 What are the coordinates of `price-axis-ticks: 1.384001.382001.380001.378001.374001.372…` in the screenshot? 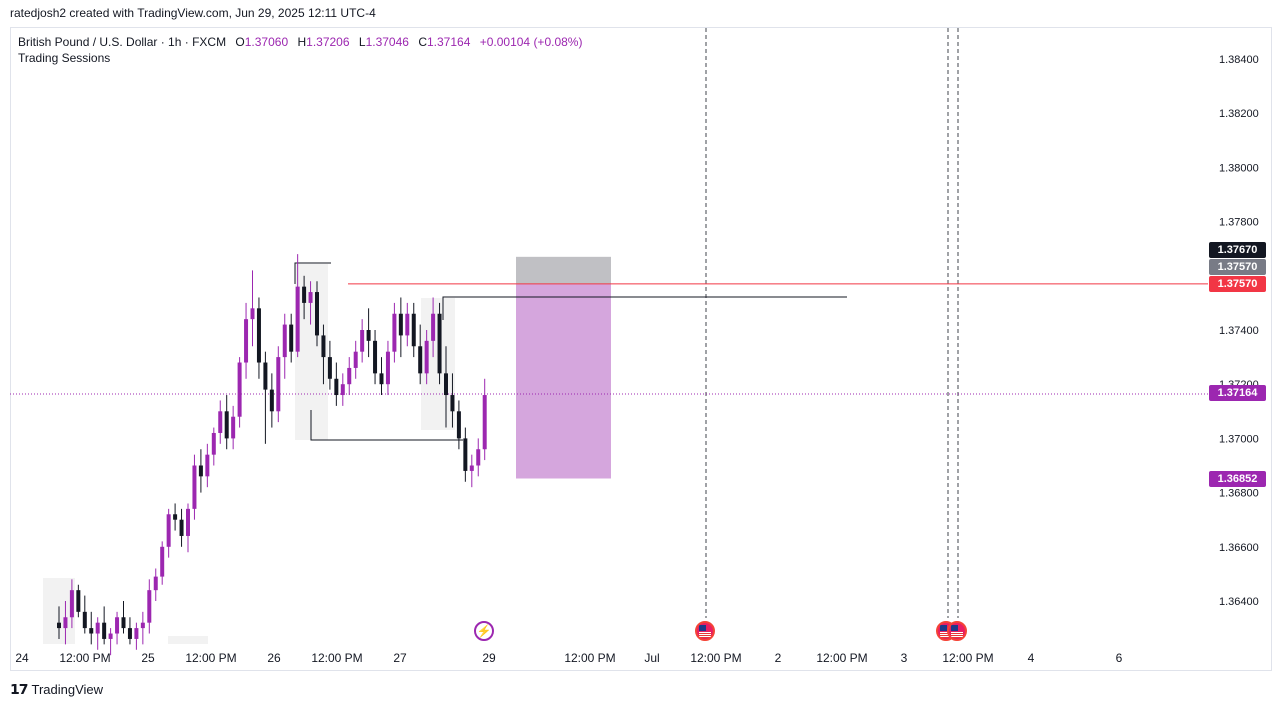 It's located at (1239, 331).